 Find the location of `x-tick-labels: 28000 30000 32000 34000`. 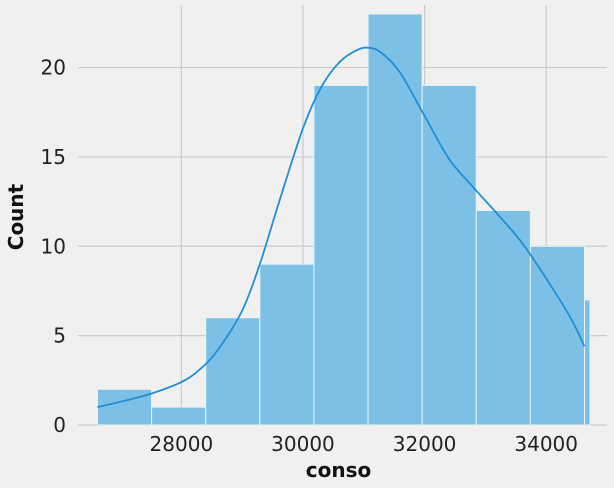

x-tick-labels: 28000 30000 32000 34000 is located at coordinates (364, 444).